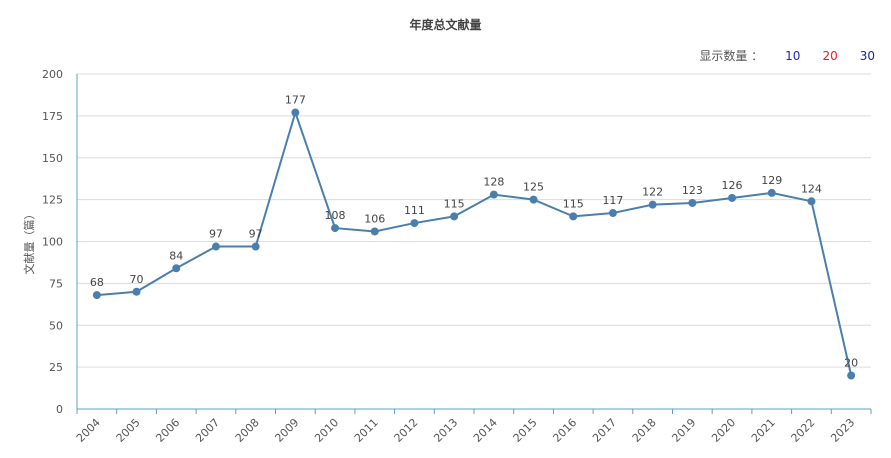 This screenshot has width=891, height=458. I want to click on x-tick-label: 2015, so click(525, 430).